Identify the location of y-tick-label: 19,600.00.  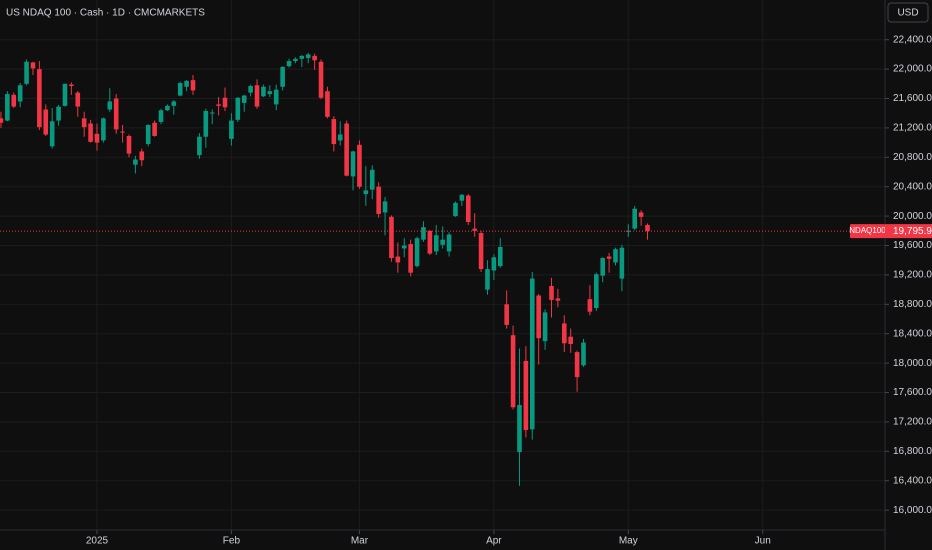
(912, 245).